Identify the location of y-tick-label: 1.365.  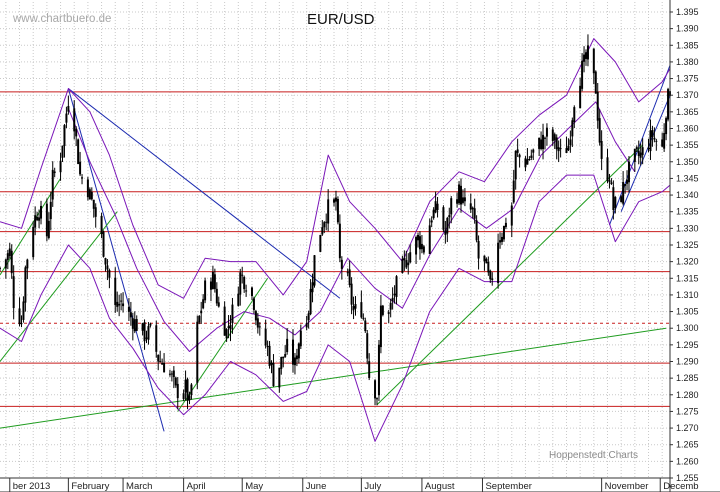
(687, 112).